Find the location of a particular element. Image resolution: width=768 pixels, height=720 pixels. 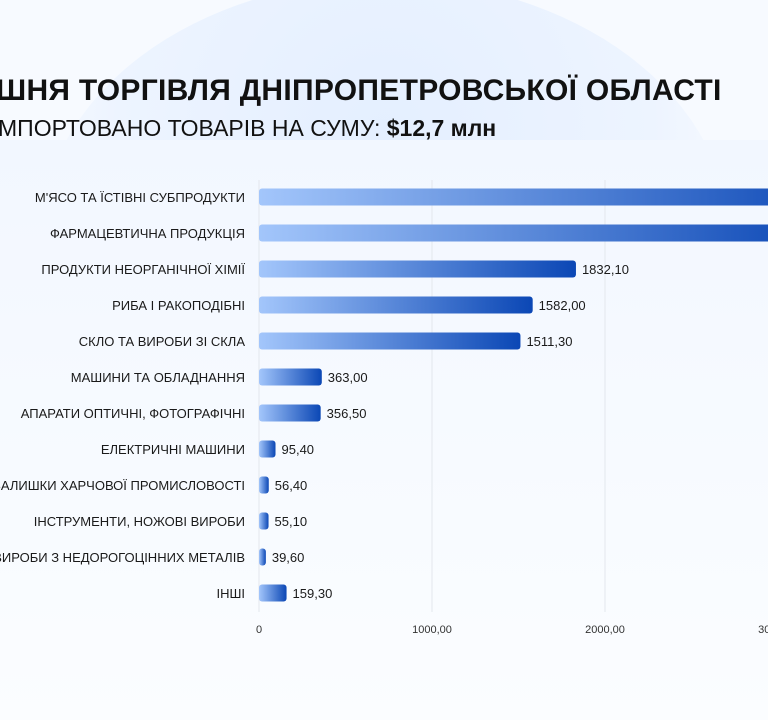

value-label: 39,60 is located at coordinates (288, 557).